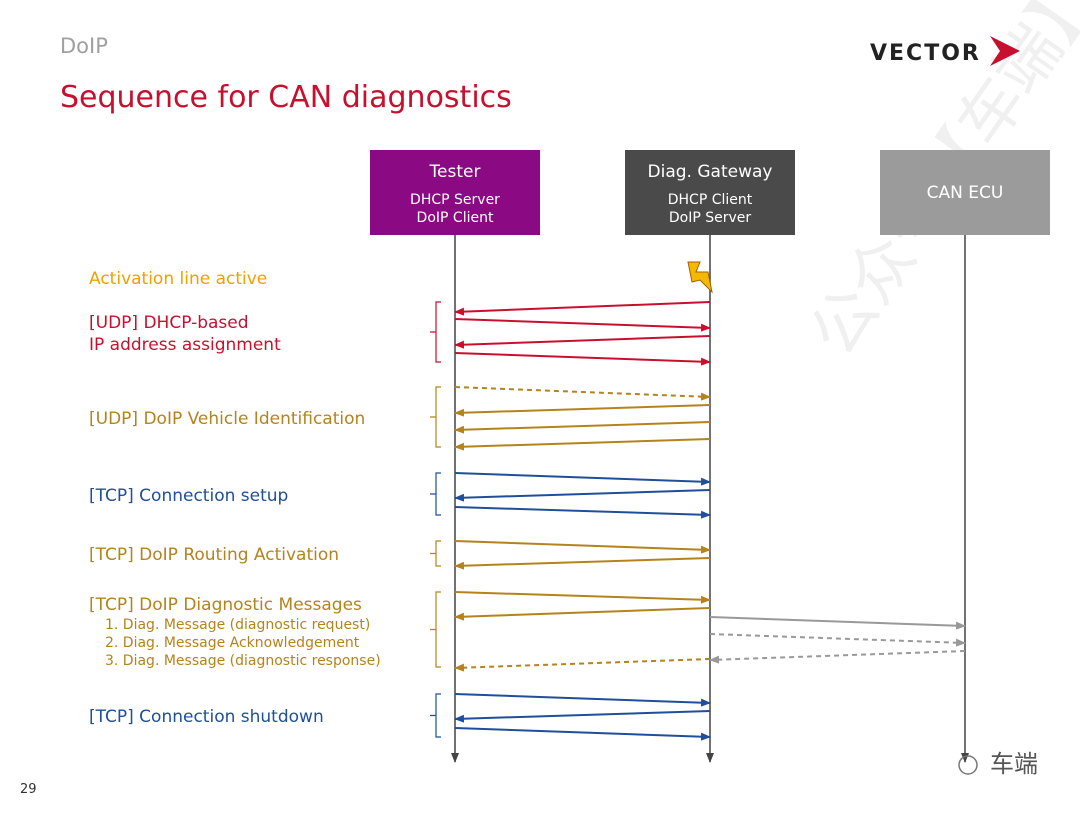  What do you see at coordinates (455, 200) in the screenshot?
I see `participant-role: DHCP Server` at bounding box center [455, 200].